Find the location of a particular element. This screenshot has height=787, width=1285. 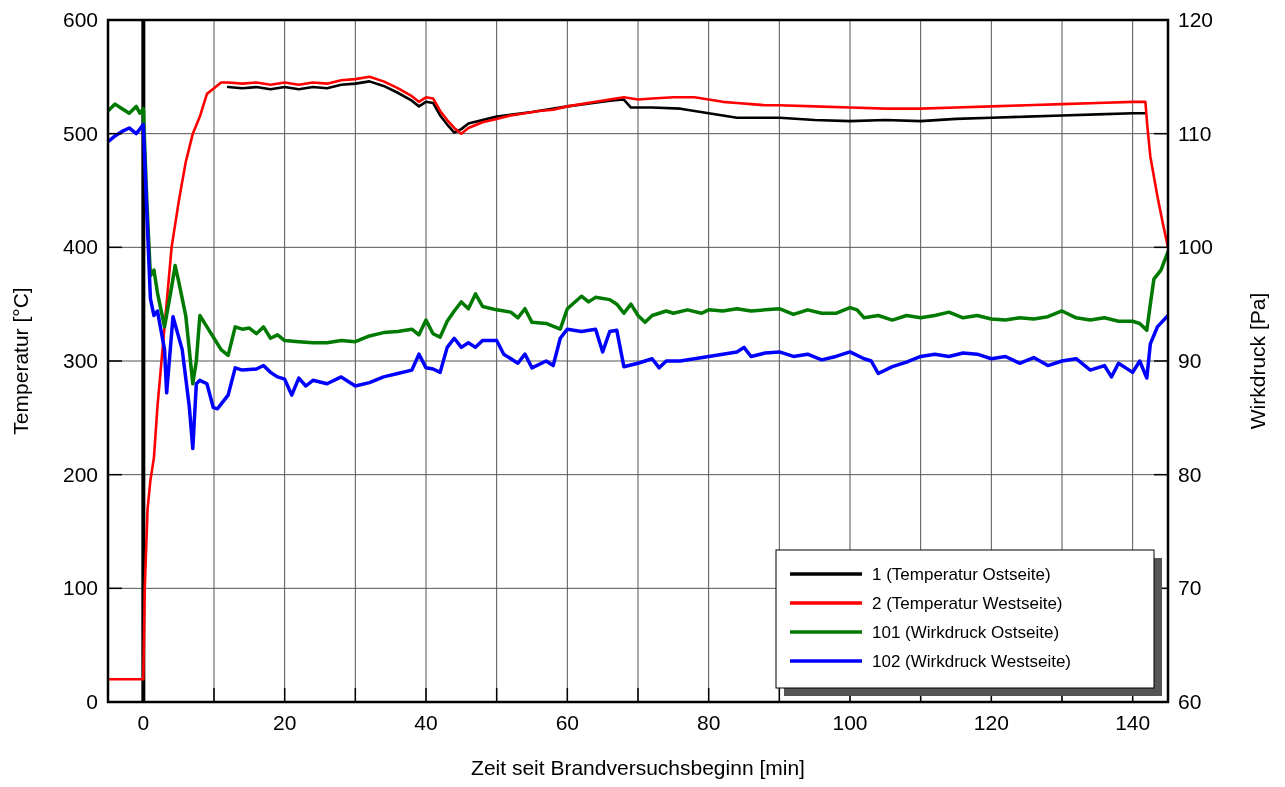

x-tick-label: 60 is located at coordinates (567, 722).